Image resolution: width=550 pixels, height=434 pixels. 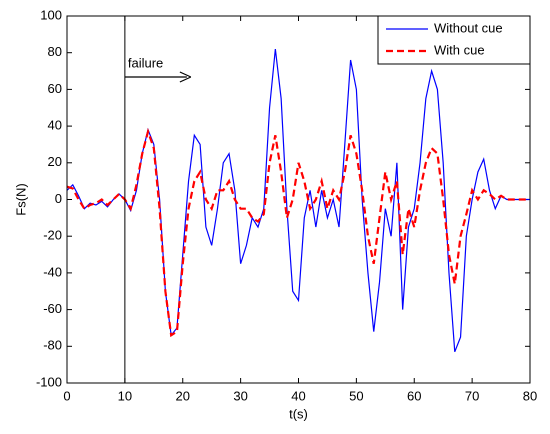 What do you see at coordinates (55, 125) in the screenshot?
I see `y-tick-label: 40` at bounding box center [55, 125].